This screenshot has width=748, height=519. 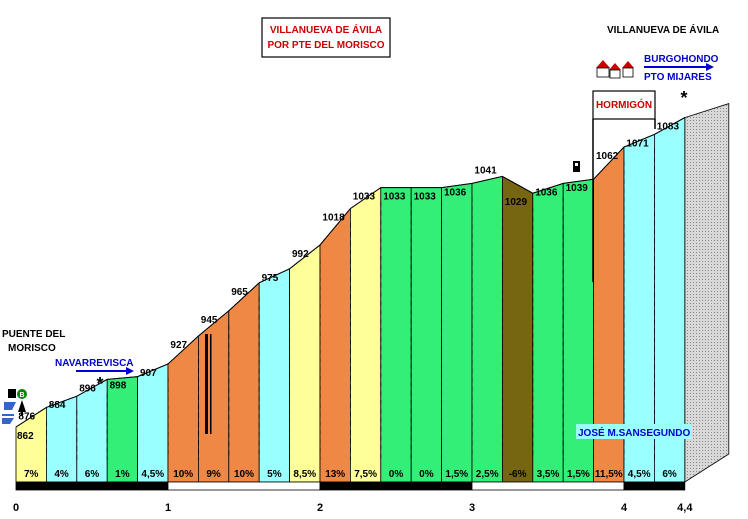 What do you see at coordinates (615, 69) in the screenshot?
I see `village-icon` at bounding box center [615, 69].